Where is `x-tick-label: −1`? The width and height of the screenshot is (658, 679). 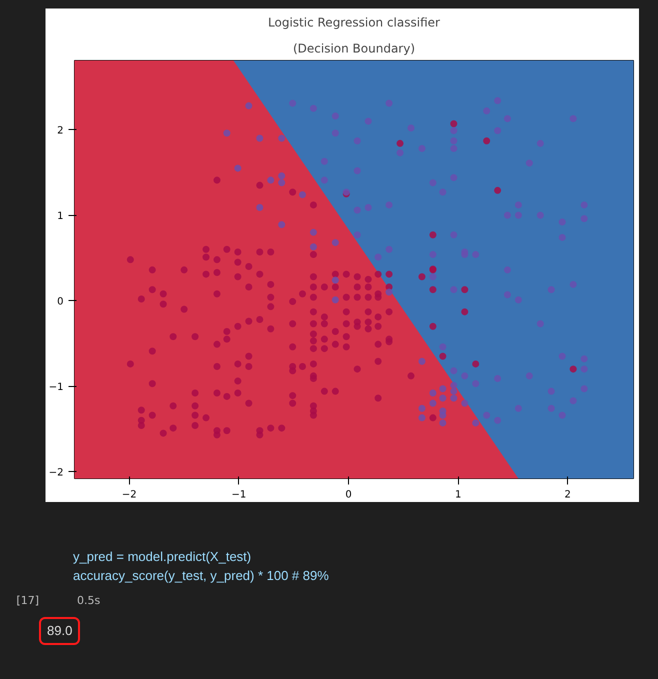 x-tick-label: −1 is located at coordinates (239, 495).